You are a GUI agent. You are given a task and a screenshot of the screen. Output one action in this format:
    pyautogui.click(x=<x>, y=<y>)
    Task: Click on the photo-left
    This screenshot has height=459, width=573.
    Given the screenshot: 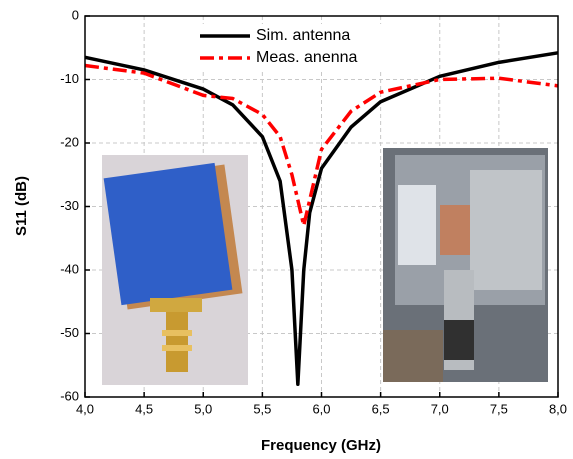 What is the action you would take?
    pyautogui.click(x=175, y=270)
    